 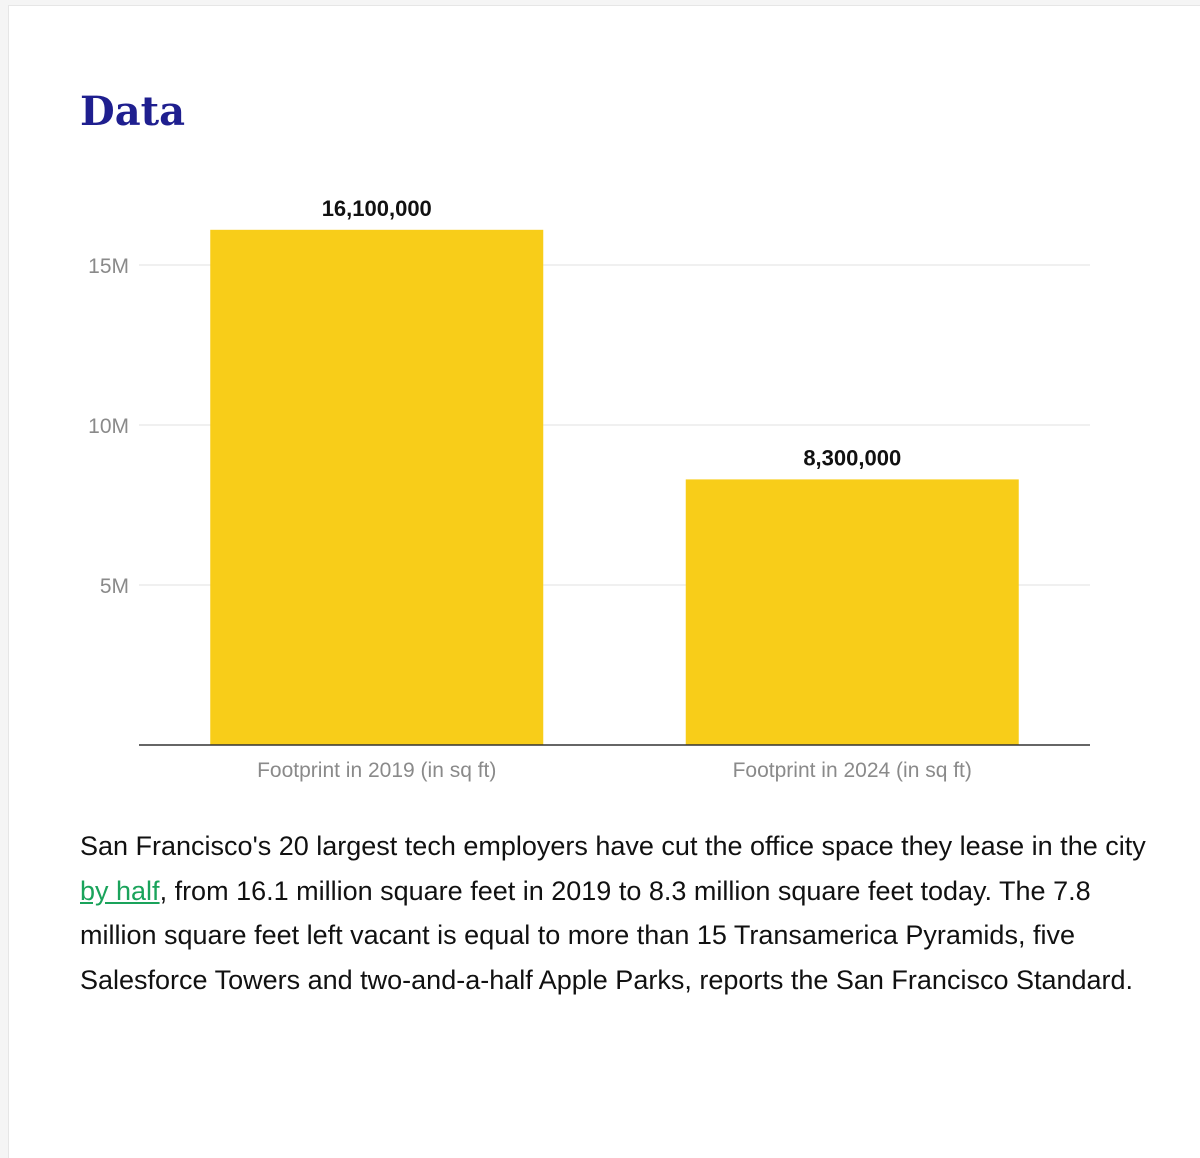 What do you see at coordinates (377, 208) in the screenshot?
I see `data-label: 16,100,000` at bounding box center [377, 208].